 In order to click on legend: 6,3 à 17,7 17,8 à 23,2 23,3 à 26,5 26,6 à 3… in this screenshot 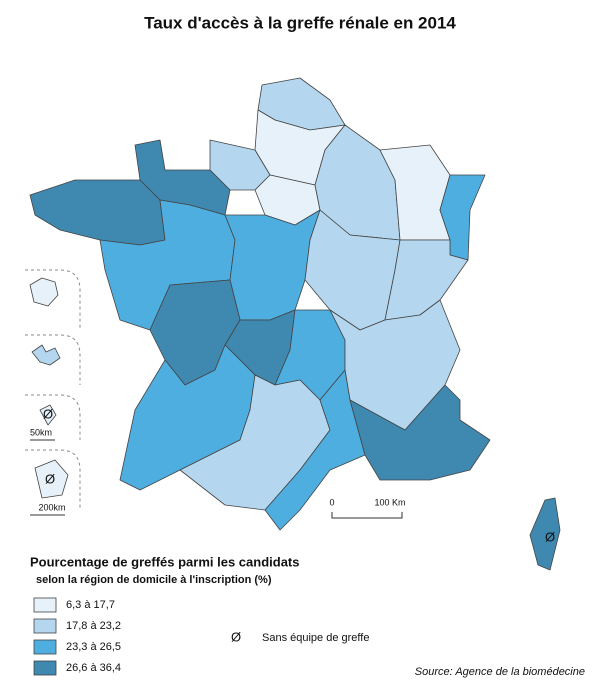, I will do `click(77, 636)`.